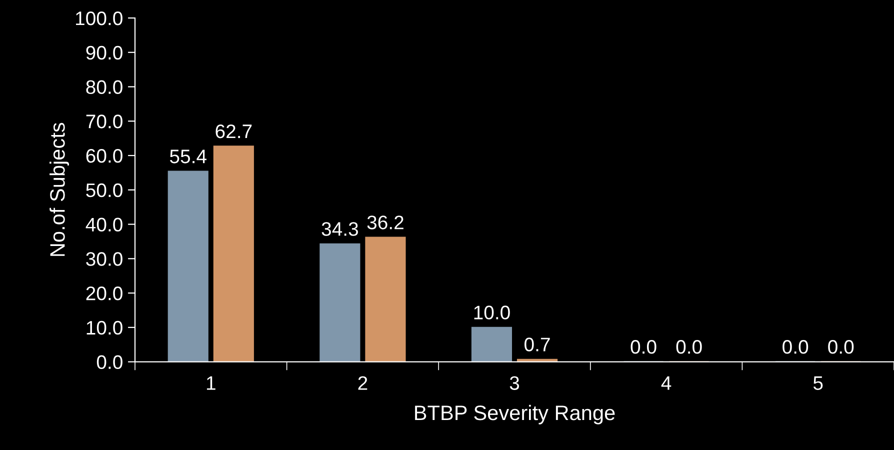  Describe the element at coordinates (340, 229) in the screenshot. I see `data-label: 34.3` at that location.